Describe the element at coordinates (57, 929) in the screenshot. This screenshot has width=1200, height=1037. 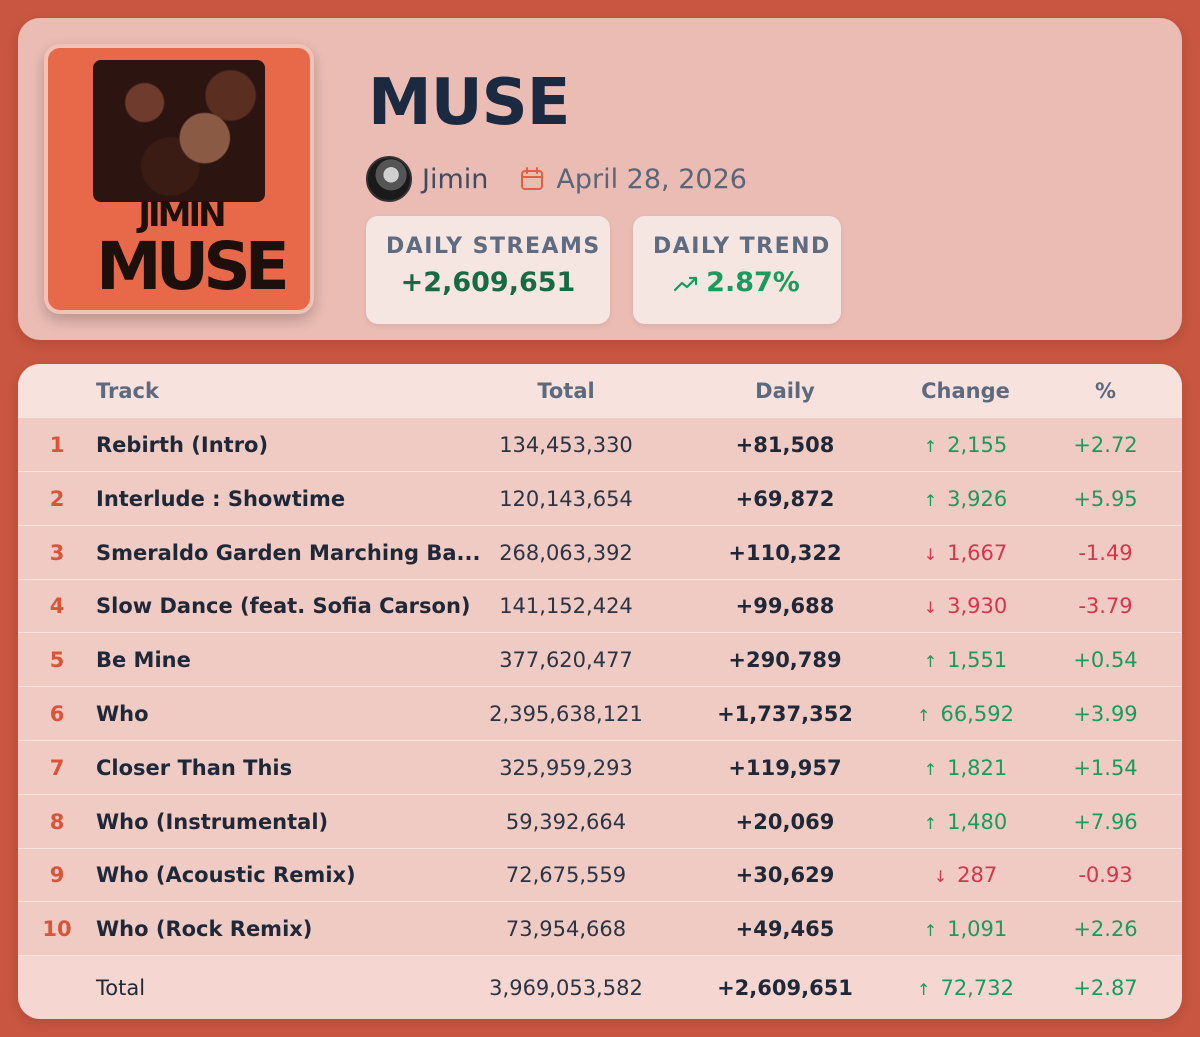
I see `track-rank: 10` at that location.